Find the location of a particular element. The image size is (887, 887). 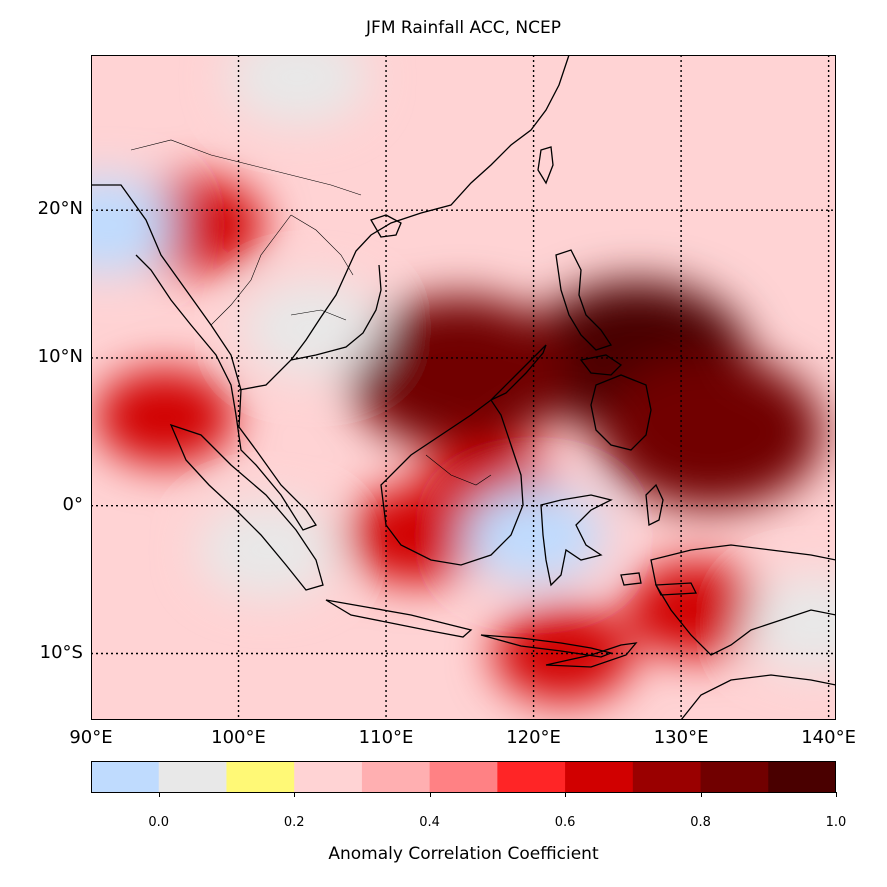

coastline-australia is located at coordinates (758, 697).